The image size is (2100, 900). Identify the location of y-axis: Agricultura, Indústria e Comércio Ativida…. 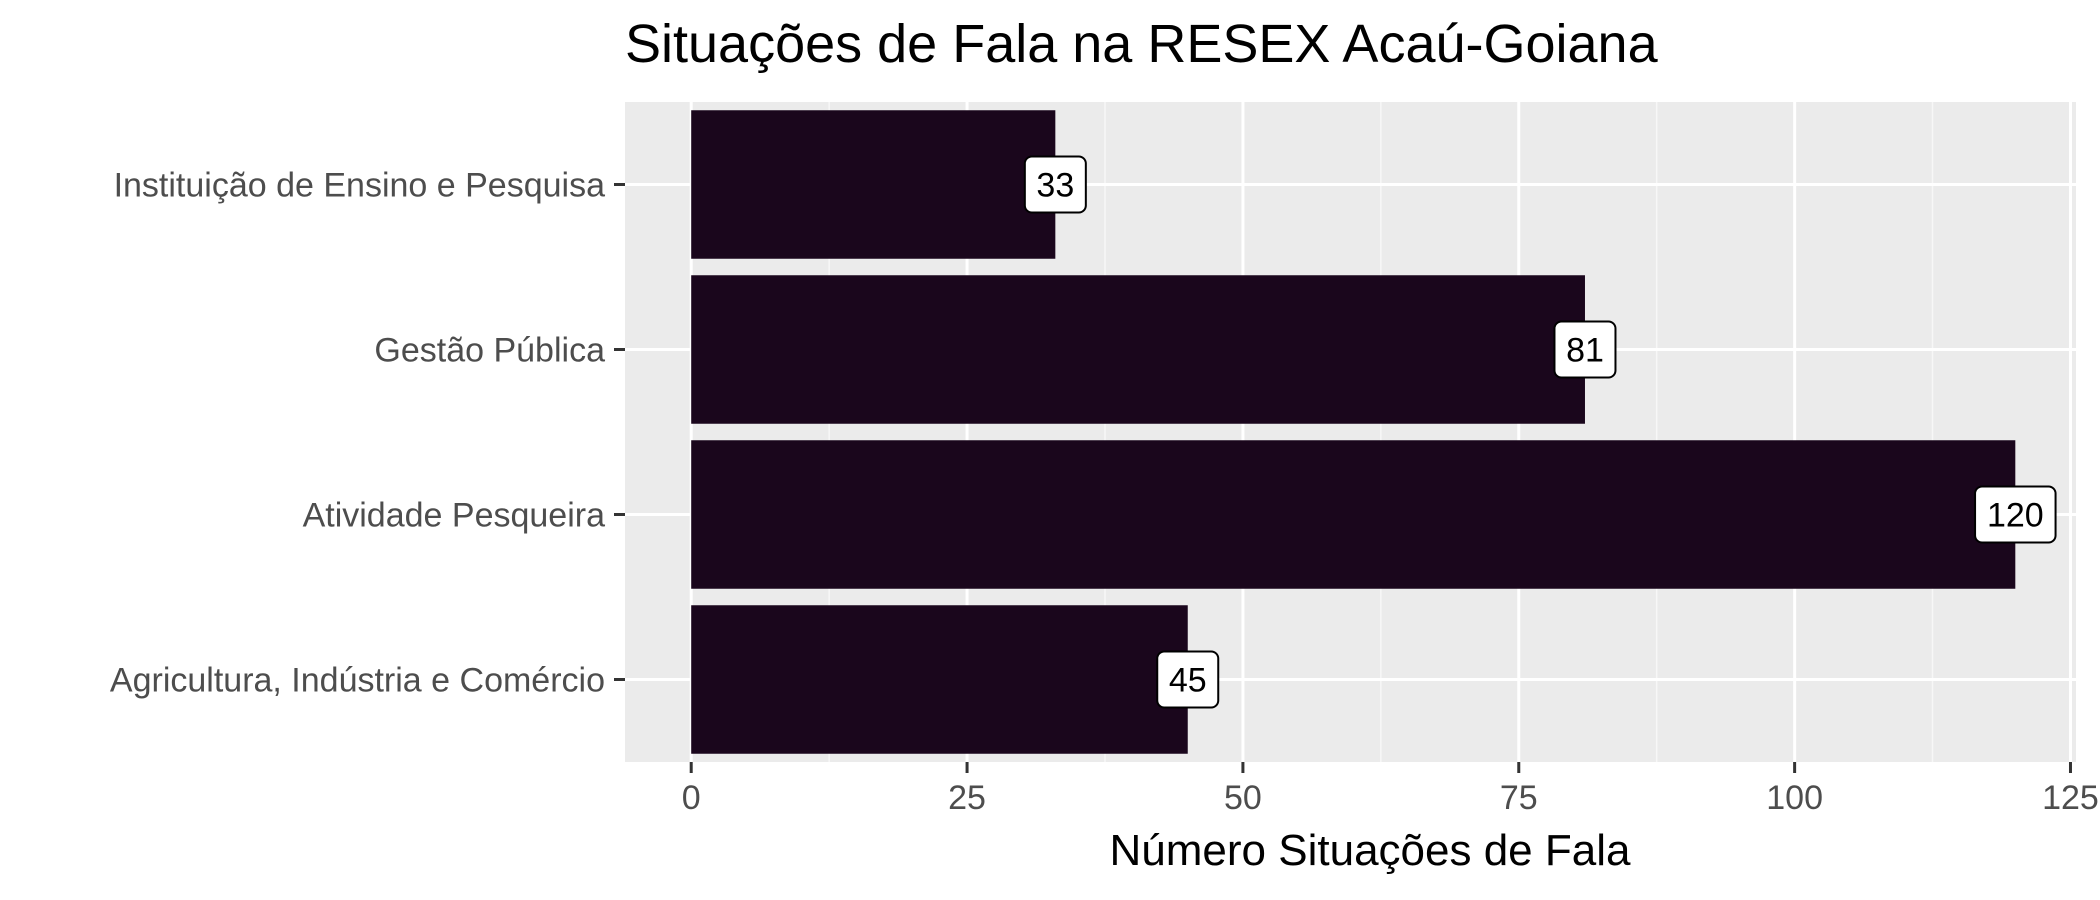
(367, 433).